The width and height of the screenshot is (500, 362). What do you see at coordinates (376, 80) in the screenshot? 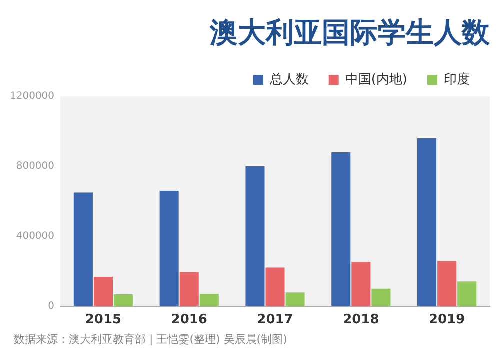
I see `legend-label: 中国(内地)` at bounding box center [376, 80].